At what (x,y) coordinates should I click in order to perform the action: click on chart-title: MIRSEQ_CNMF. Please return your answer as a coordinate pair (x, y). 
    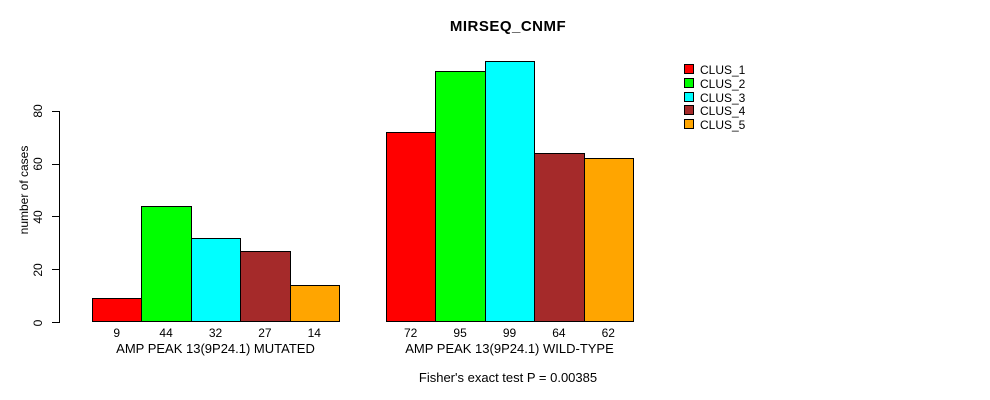
    Looking at the image, I should click on (508, 26).